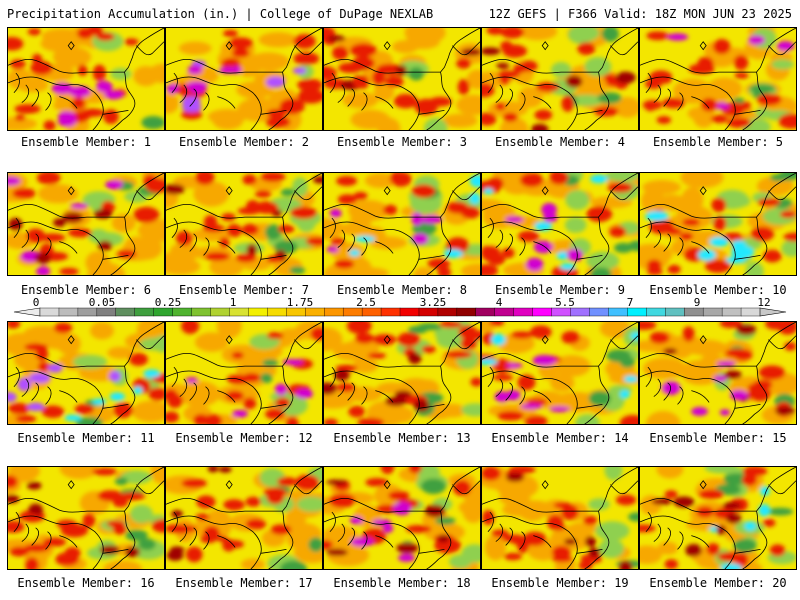 The height and width of the screenshot is (600, 800). Describe the element at coordinates (714, 142) in the screenshot. I see `member-label-prefix: Ensemble Member:` at that location.